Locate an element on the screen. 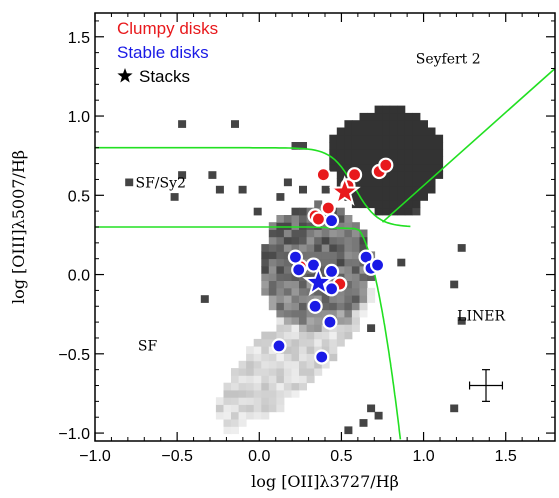  y-tick-label: 0.0 is located at coordinates (79, 276).